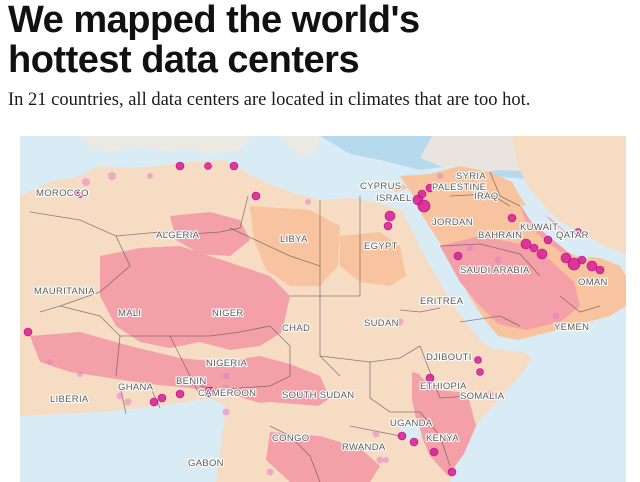 The image size is (640, 482). Describe the element at coordinates (206, 463) in the screenshot. I see `label-gabon: GABON` at that location.